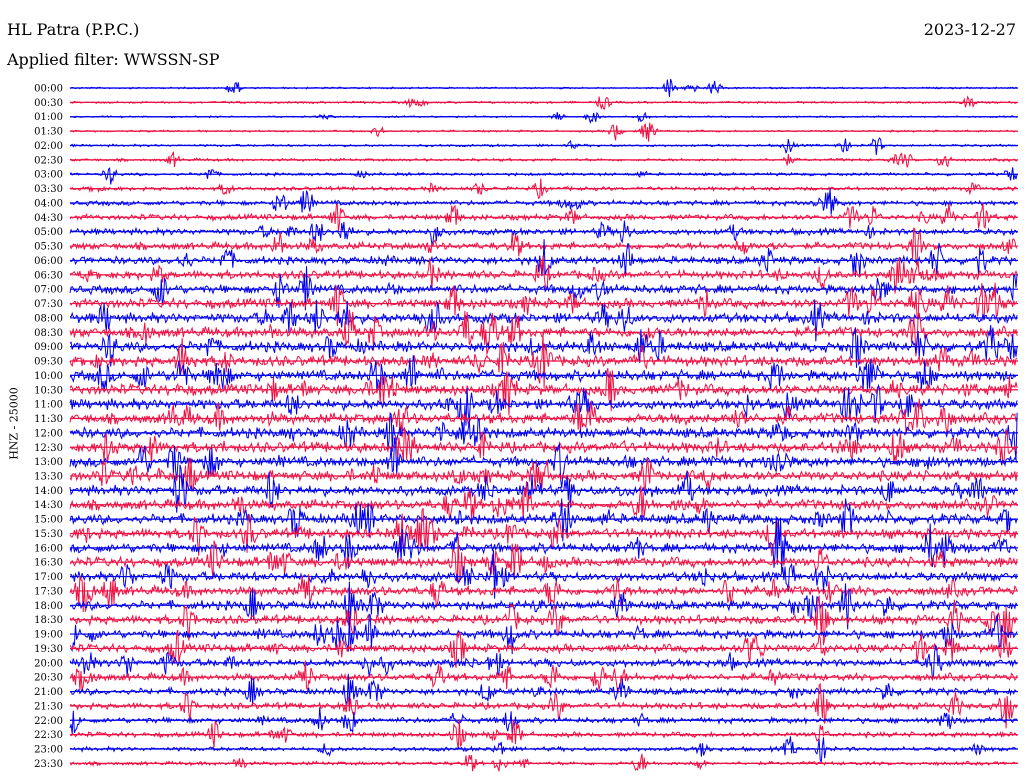  What do you see at coordinates (48, 376) in the screenshot?
I see `time-tick-label: 10:00` at bounding box center [48, 376].